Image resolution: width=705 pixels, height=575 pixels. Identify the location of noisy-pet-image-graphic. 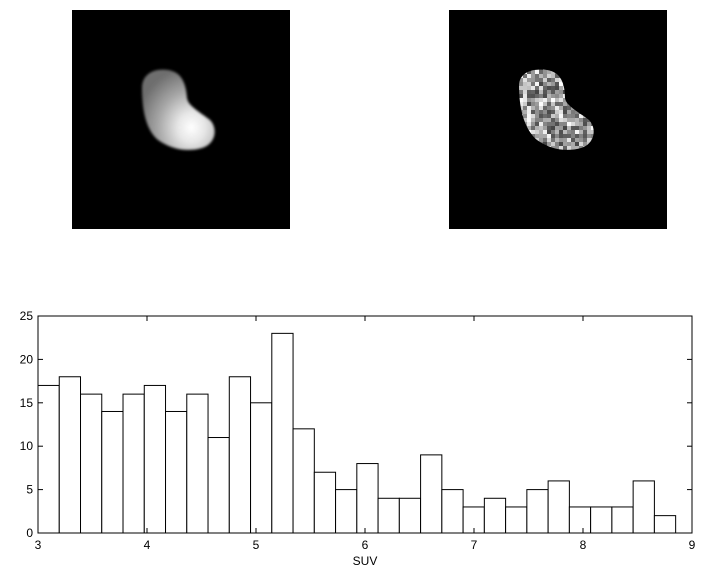
(556, 109).